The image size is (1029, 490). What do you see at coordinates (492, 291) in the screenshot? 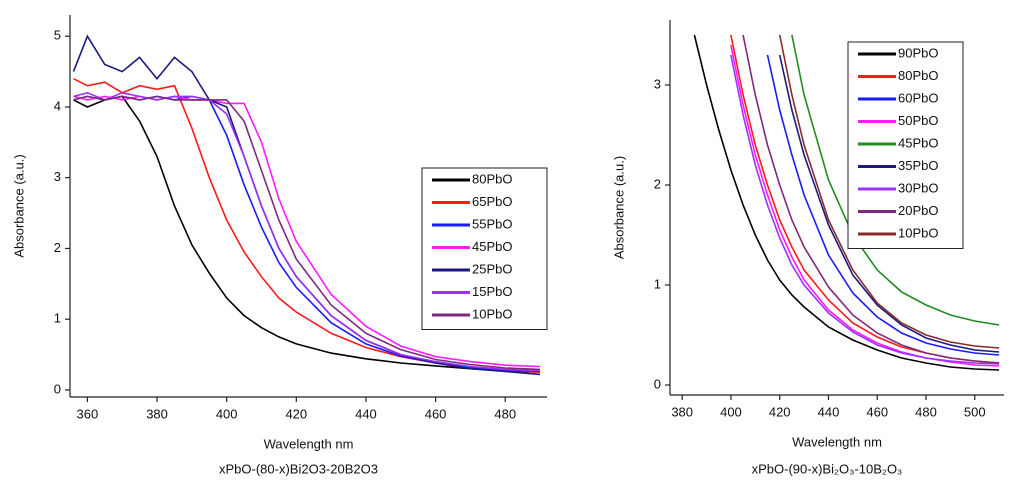
I see `legend-label: 15PbO` at bounding box center [492, 291].